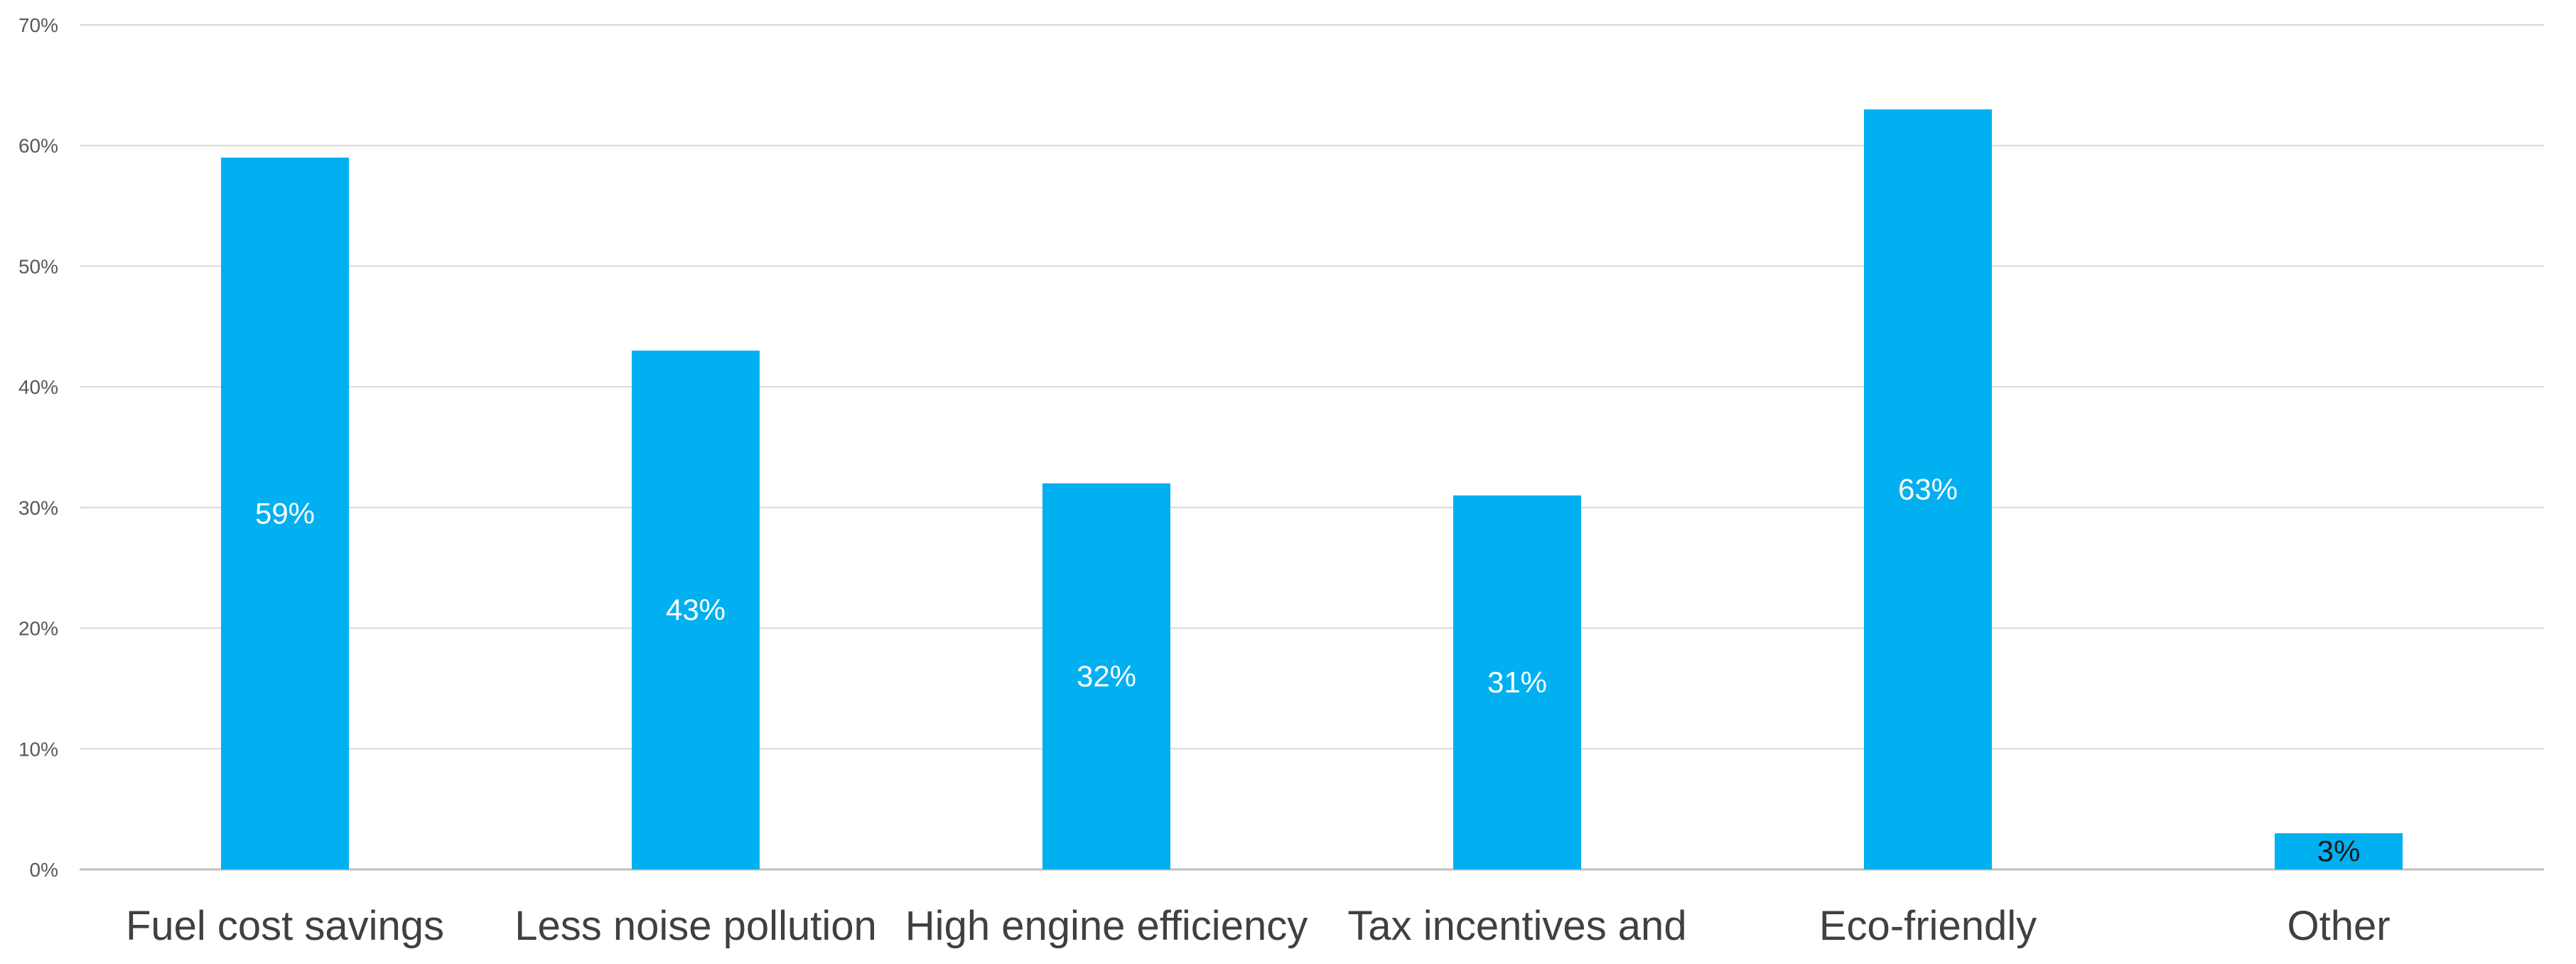 This screenshot has width=2576, height=964. Describe the element at coordinates (38, 508) in the screenshot. I see `y-tick-label: 30%` at that location.